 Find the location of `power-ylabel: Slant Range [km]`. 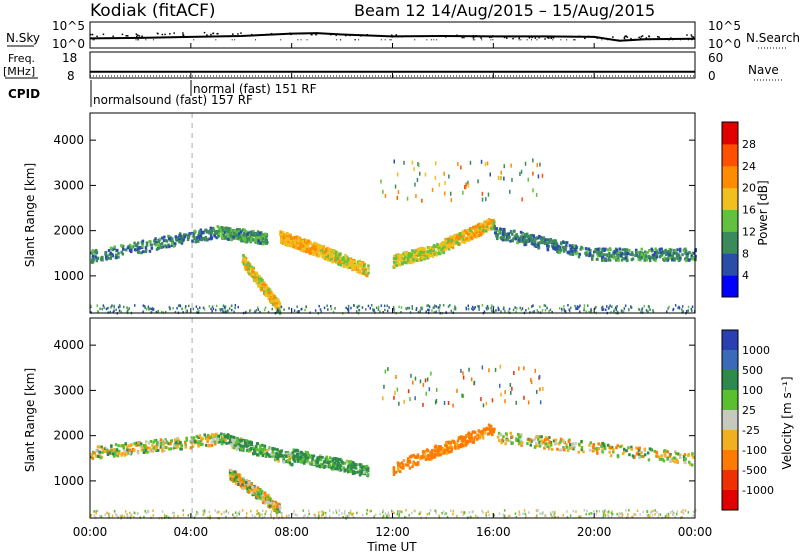

power-ylabel: Slant Range [km] is located at coordinates (30, 215).